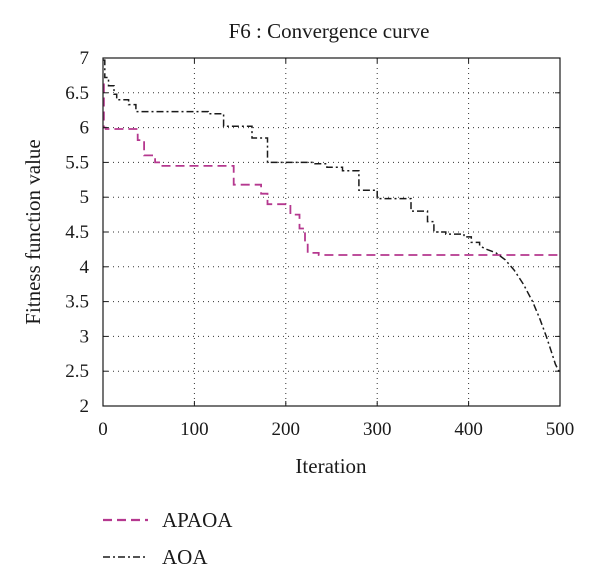 This screenshot has width=600, height=586. What do you see at coordinates (197, 520) in the screenshot?
I see `legend-label-apaoa: APAOA` at bounding box center [197, 520].